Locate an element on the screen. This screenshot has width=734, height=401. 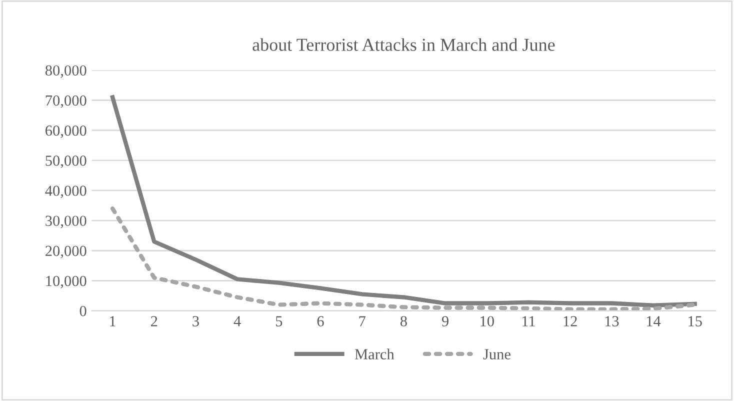
chart-title: about Terrorist Attacks in March and June is located at coordinates (403, 44).